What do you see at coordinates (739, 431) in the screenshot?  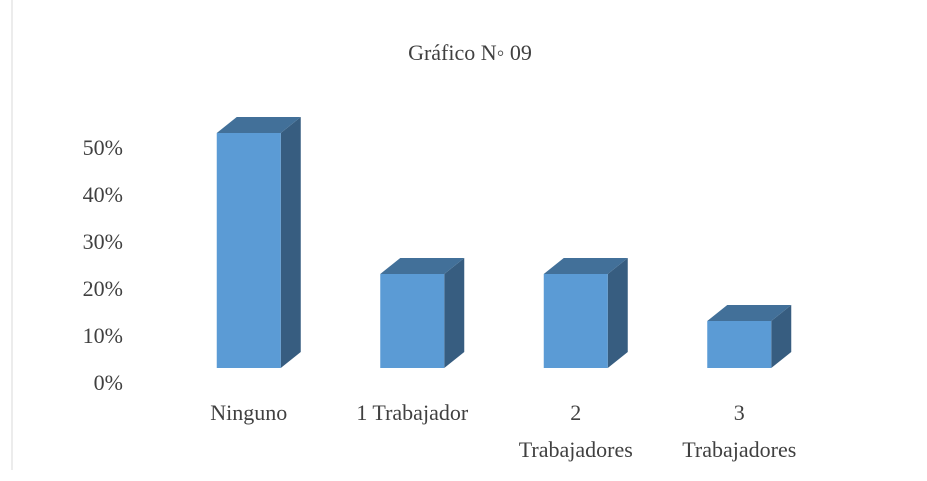 I see `x-tick-label: 3 Trabajadores` at bounding box center [739, 431].